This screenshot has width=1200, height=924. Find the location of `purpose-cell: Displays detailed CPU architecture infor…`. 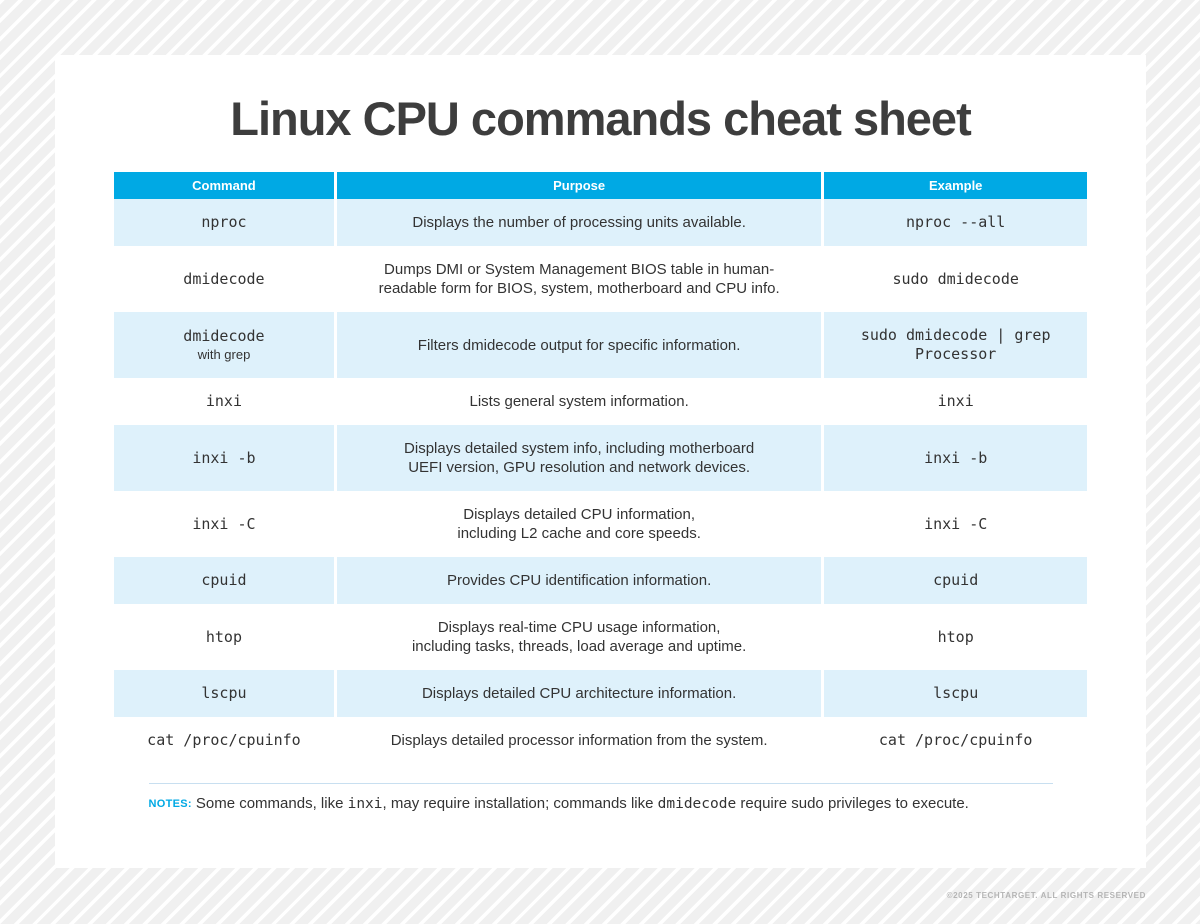

purpose-cell: Displays detailed CPU architecture infor… is located at coordinates (577, 693).